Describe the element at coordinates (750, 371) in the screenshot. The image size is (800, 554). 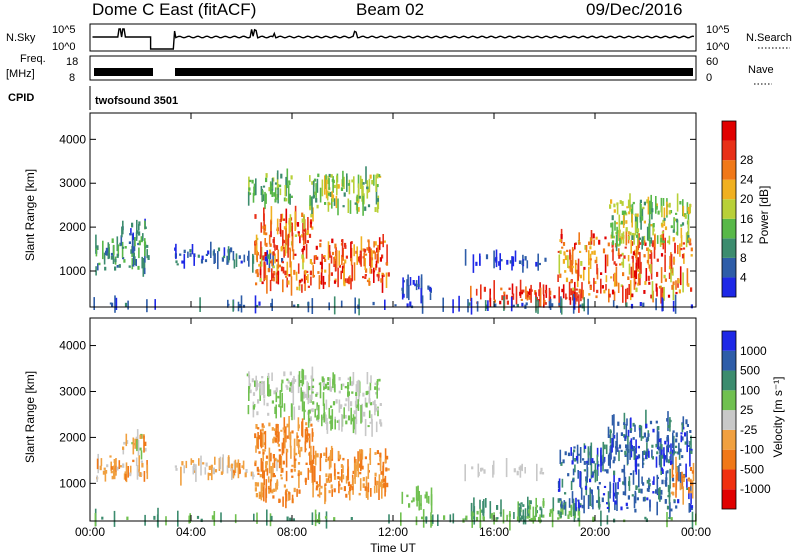
I see `colorbar-tick-label: 500` at that location.